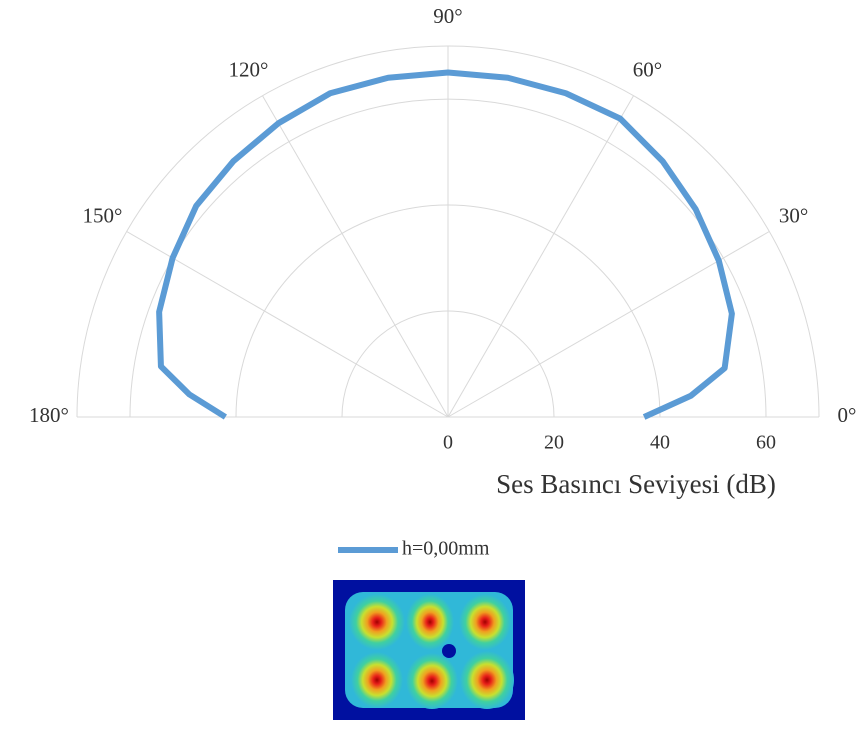  Describe the element at coordinates (847, 415) in the screenshot. I see `theta-tick-label: 0°` at that location.